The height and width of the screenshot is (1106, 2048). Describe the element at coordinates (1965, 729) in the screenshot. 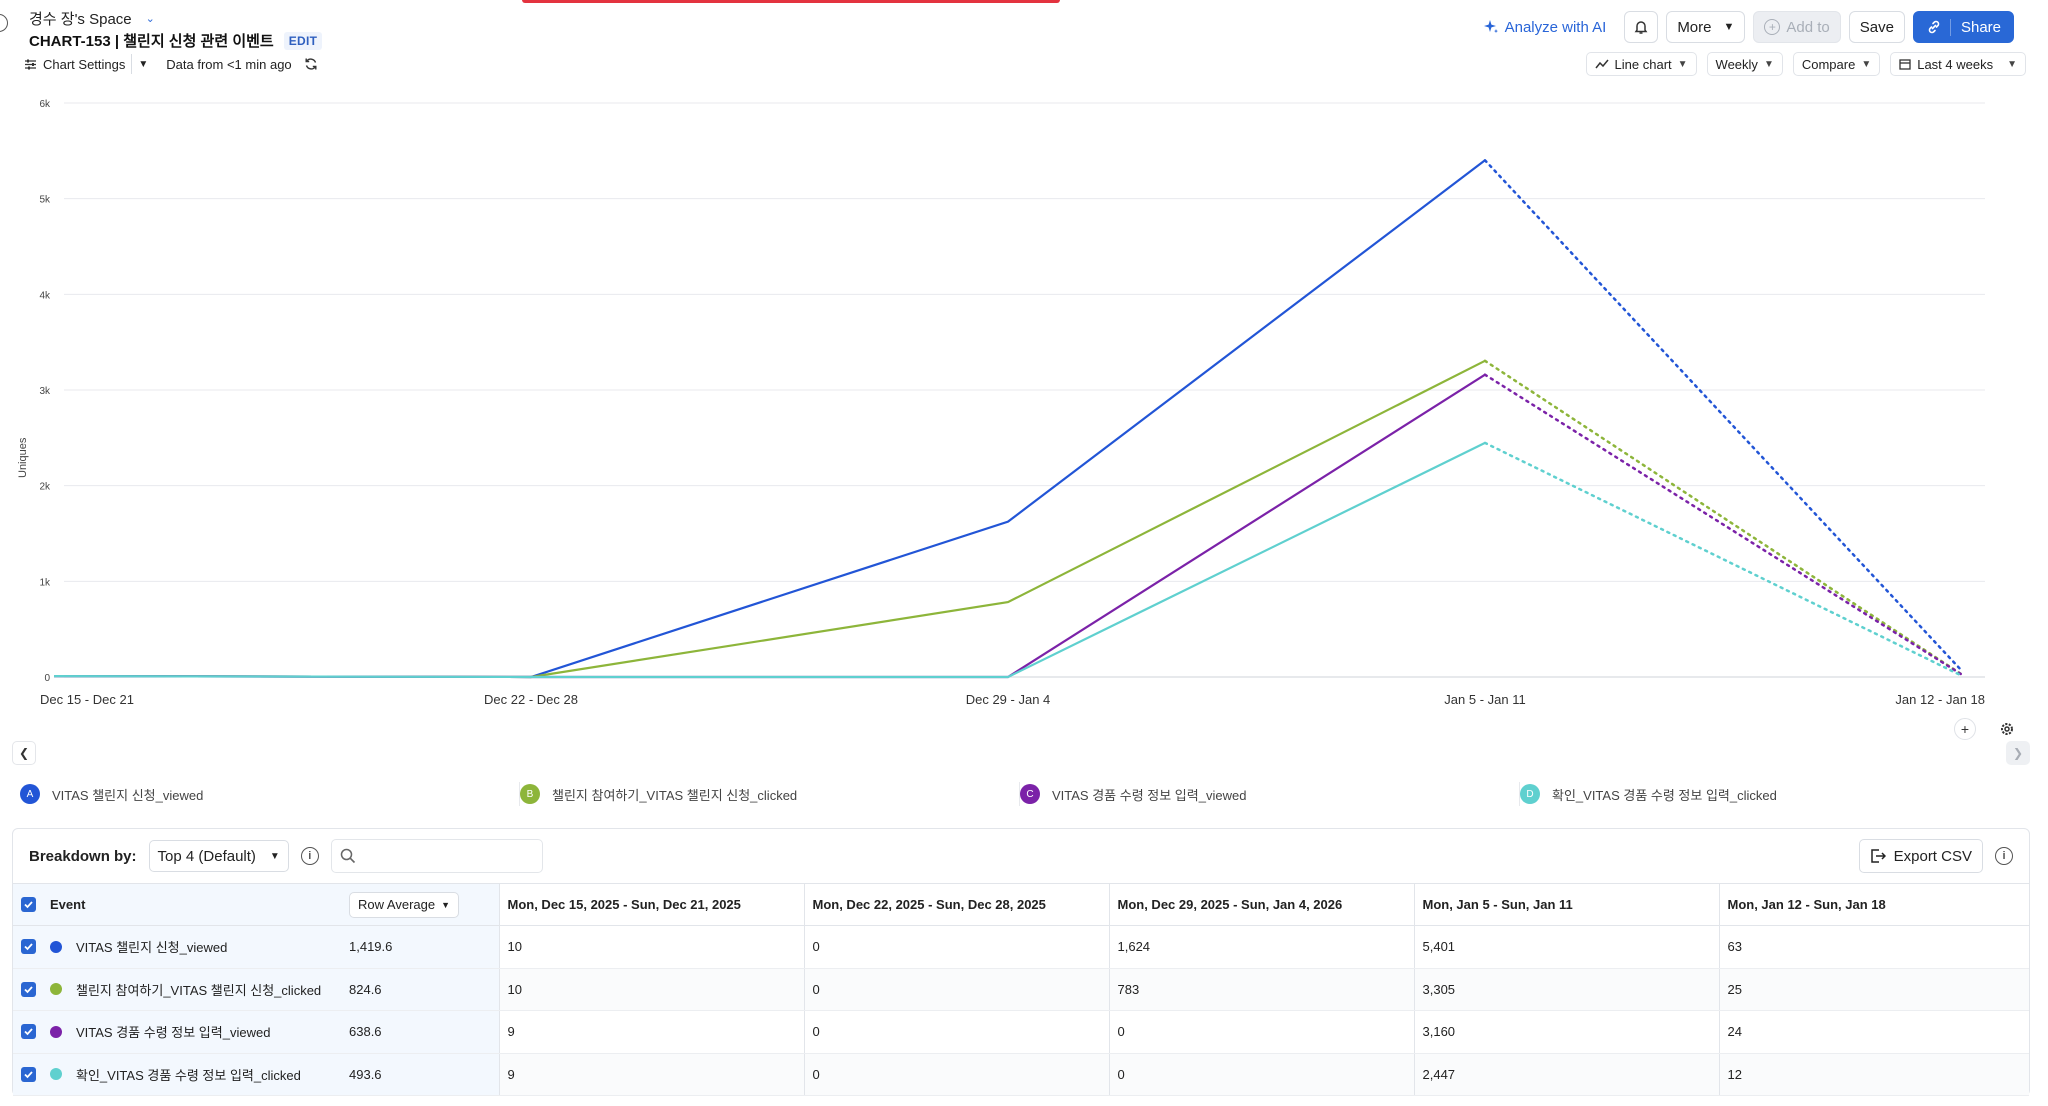

I see `add-annotation-button: +` at that location.